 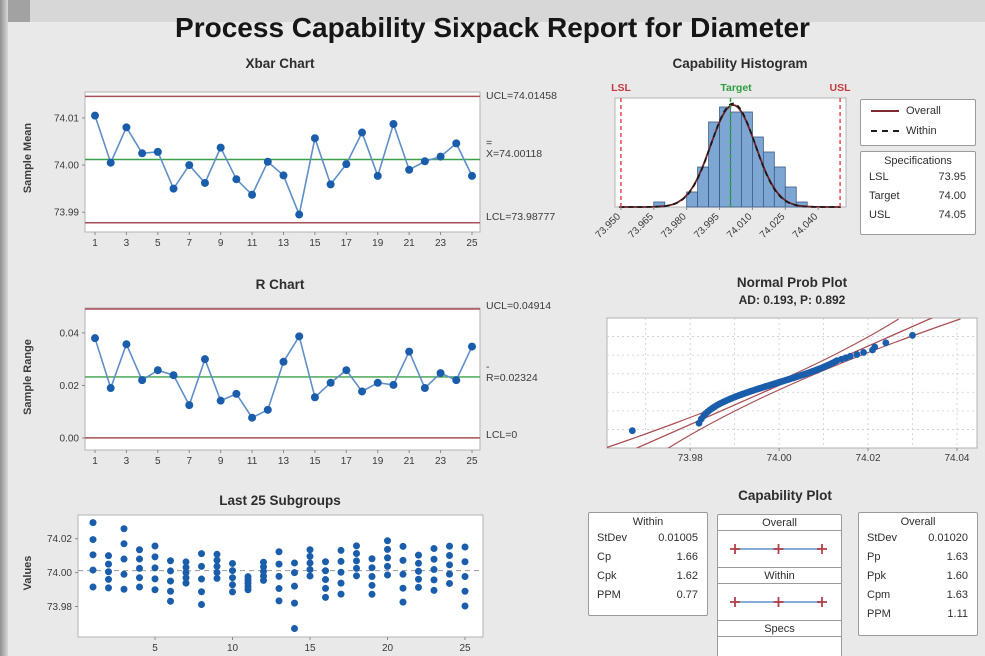 I want to click on overall-stdev-row: StDev 0.01020, so click(x=918, y=538).